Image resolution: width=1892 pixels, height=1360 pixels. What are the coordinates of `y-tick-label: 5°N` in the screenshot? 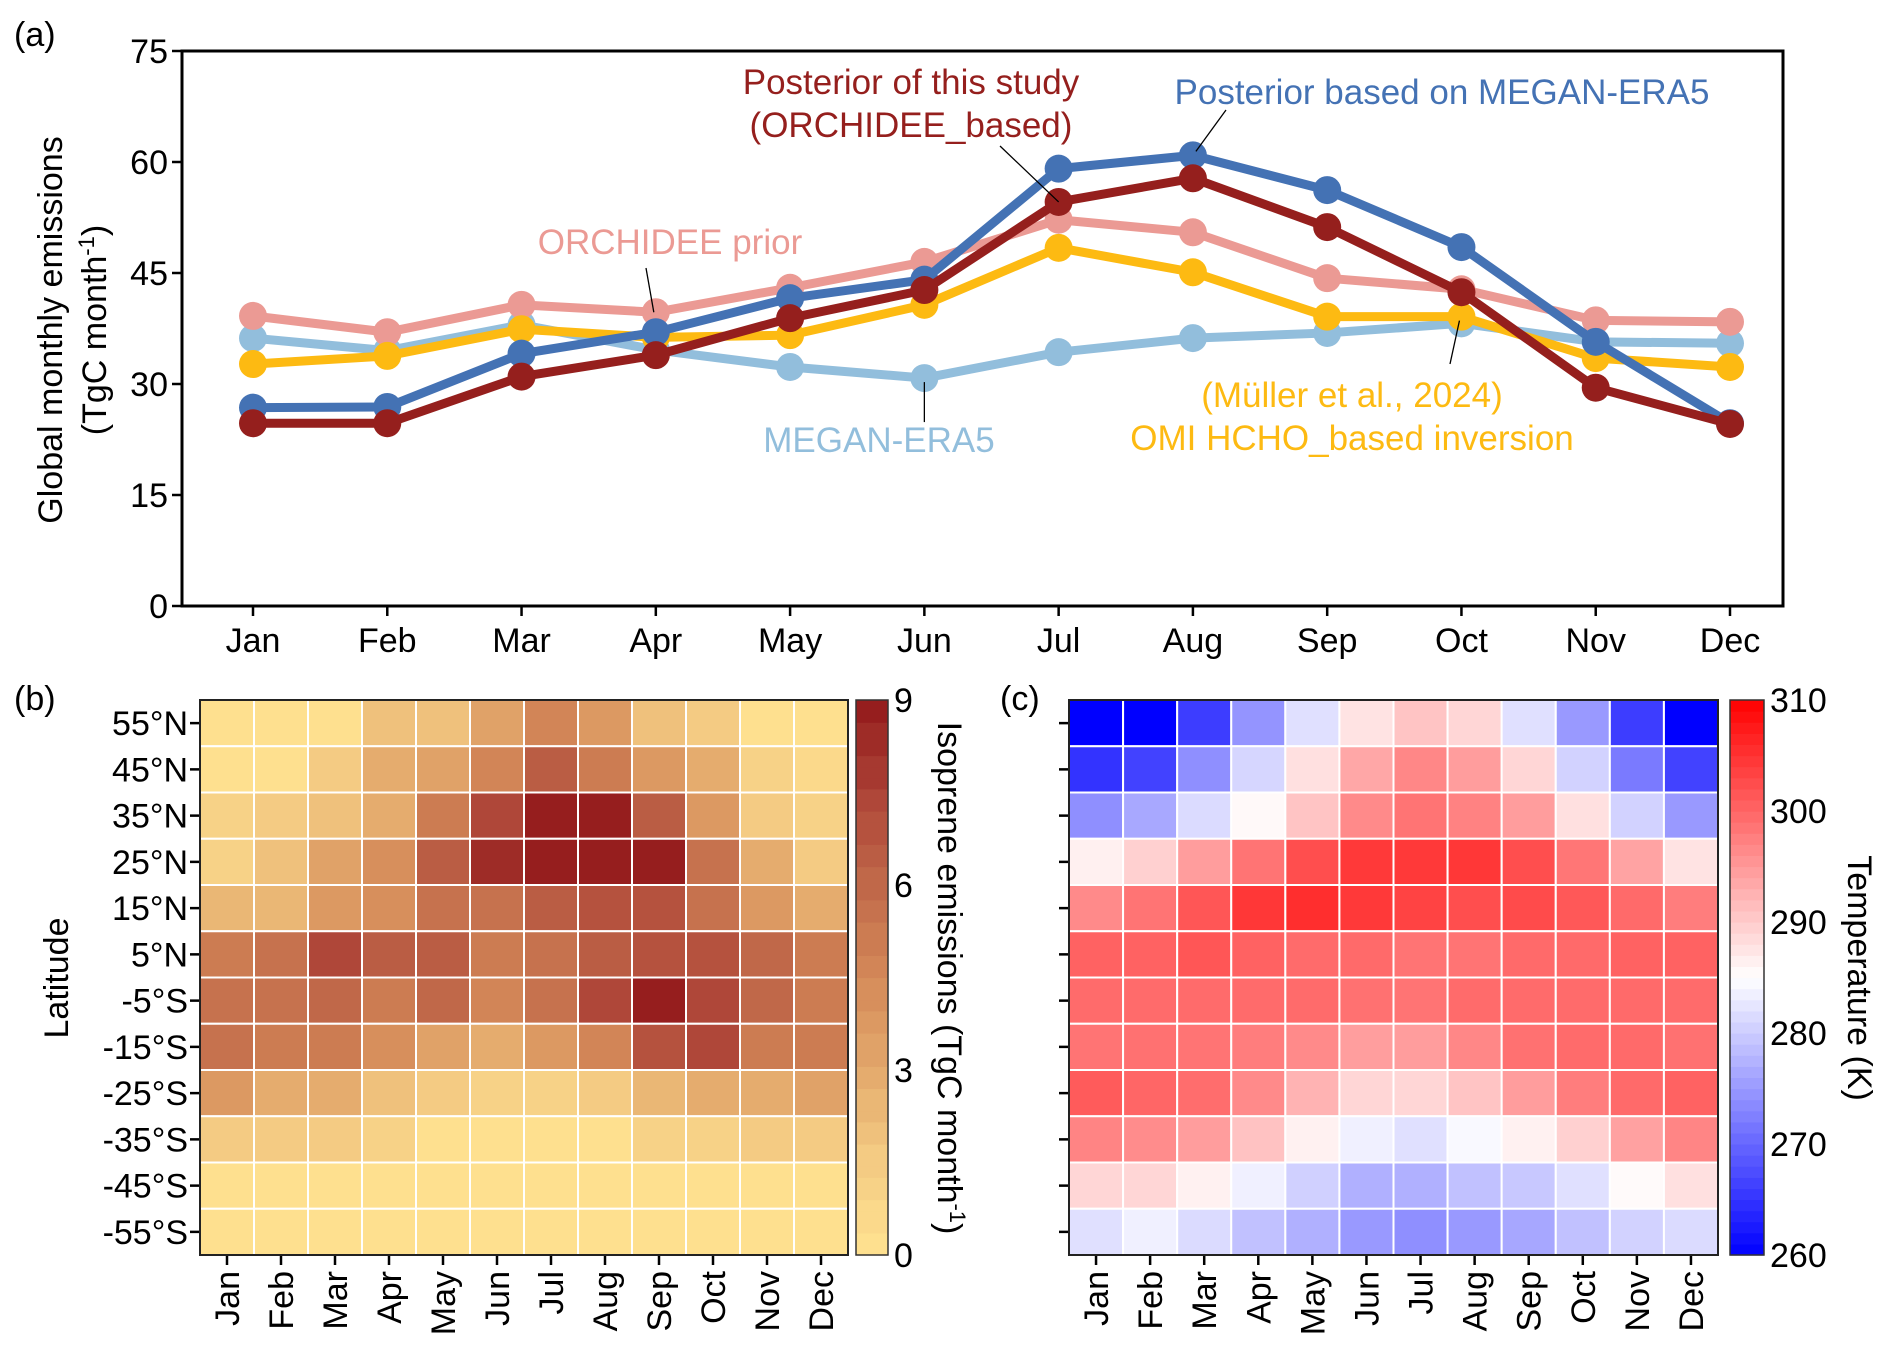 It's located at (159, 955).